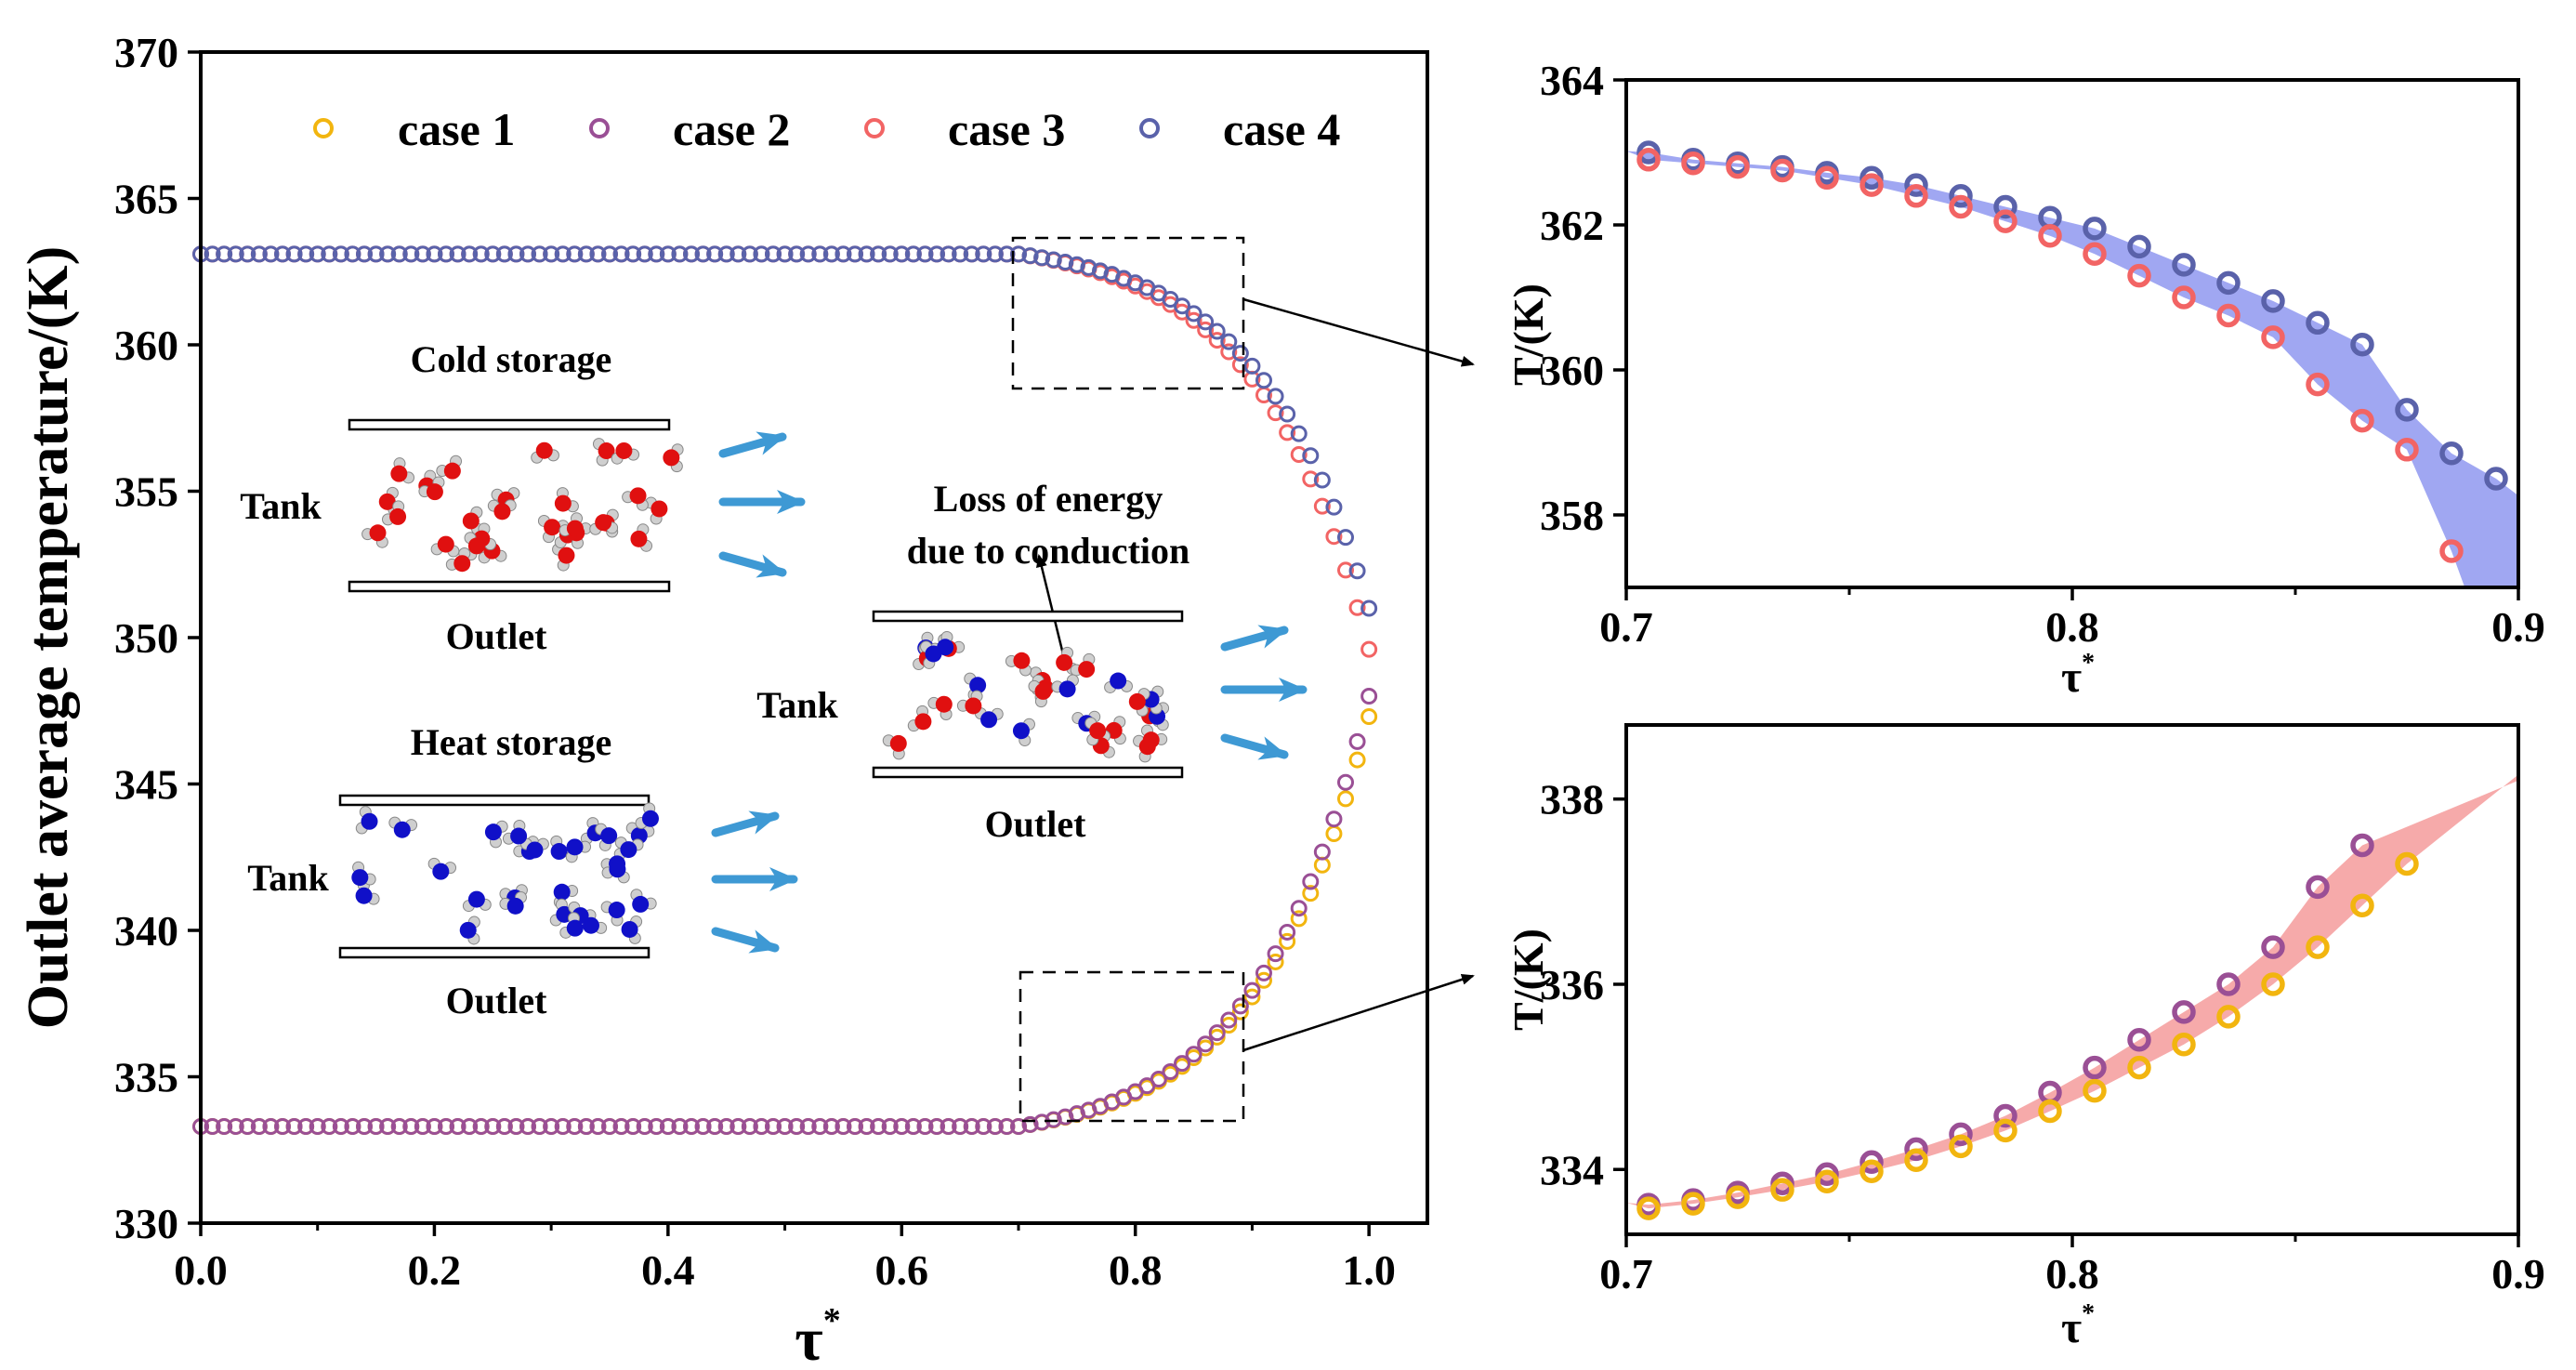  Describe the element at coordinates (1528, 334) in the screenshot. I see `inset-top-y-axis-title: T/(K)` at that location.